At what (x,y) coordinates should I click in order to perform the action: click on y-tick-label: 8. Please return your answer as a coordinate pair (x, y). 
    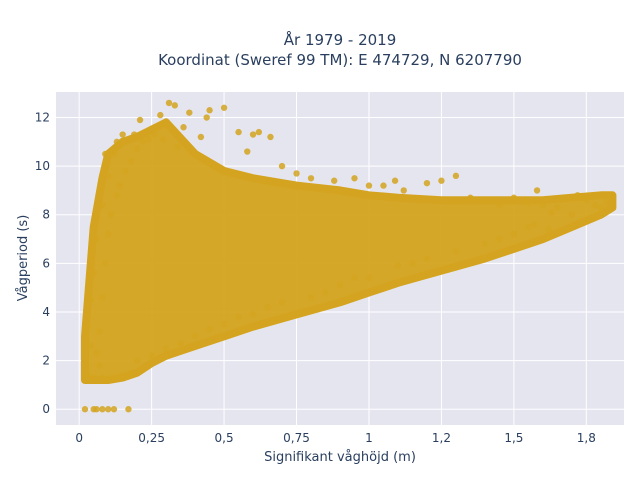
    Looking at the image, I should click on (46, 215).